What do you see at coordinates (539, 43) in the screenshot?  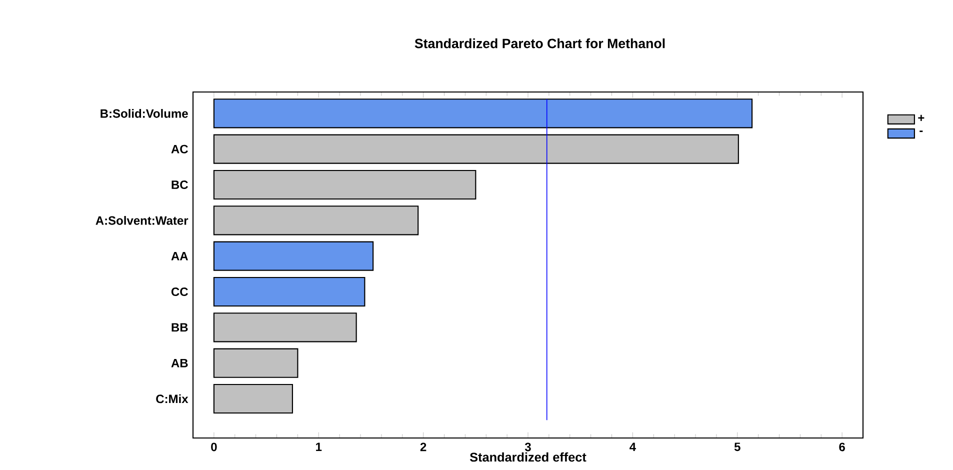 I see `chart-title: Standardized Pareto Chart for Methanol` at bounding box center [539, 43].